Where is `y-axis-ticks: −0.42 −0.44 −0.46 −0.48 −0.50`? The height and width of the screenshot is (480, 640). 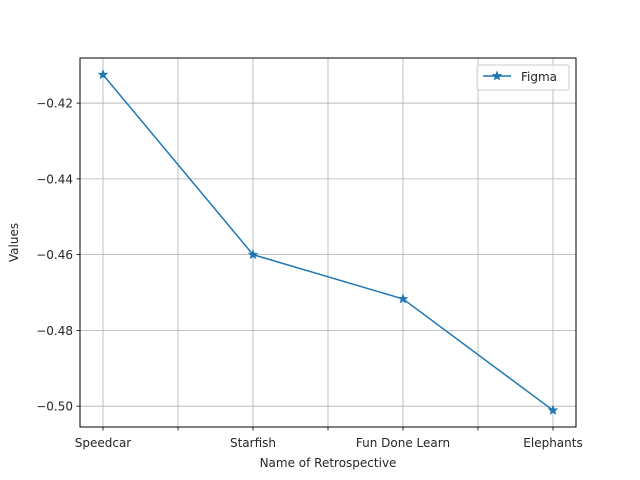
y-axis-ticks: −0.42 −0.44 −0.46 −0.48 −0.50 is located at coordinates (58, 255).